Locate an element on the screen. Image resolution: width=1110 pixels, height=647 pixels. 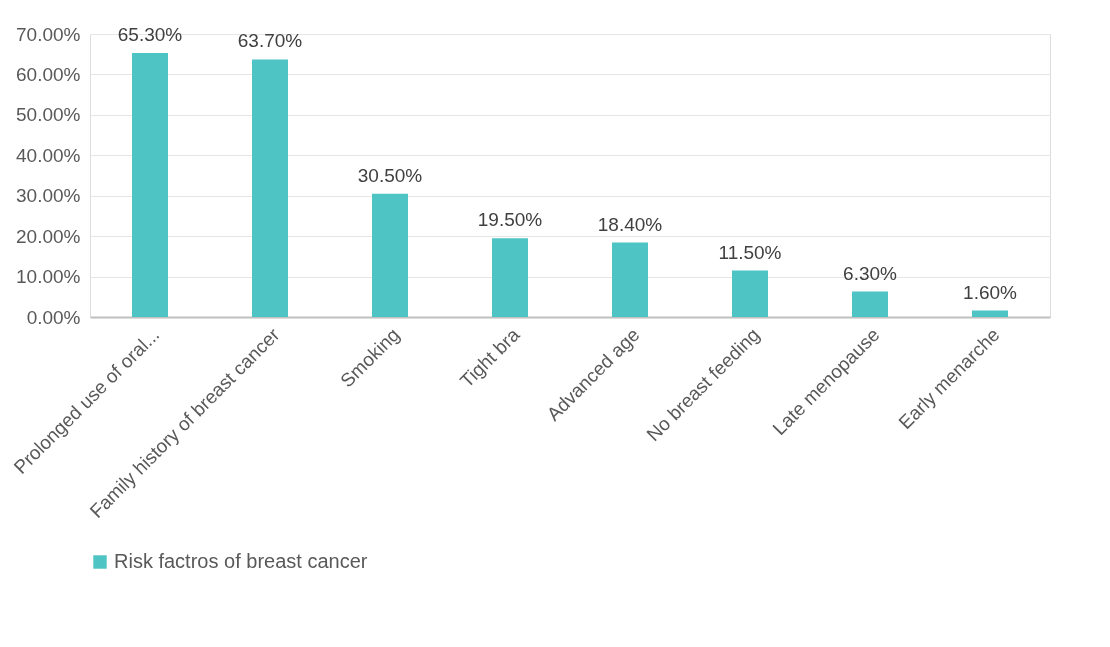
y-tick-label: 40.00% is located at coordinates (48, 155).